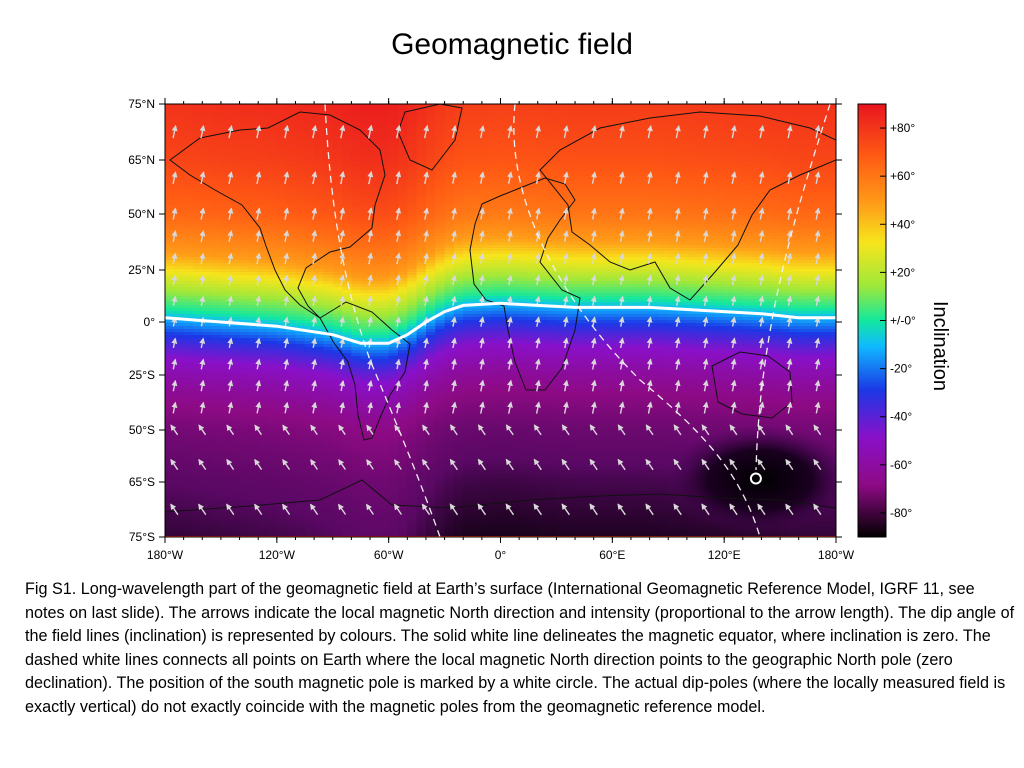 This screenshot has width=1024, height=768. What do you see at coordinates (901, 369) in the screenshot?
I see `colorbar-tick-label: -20°` at bounding box center [901, 369].